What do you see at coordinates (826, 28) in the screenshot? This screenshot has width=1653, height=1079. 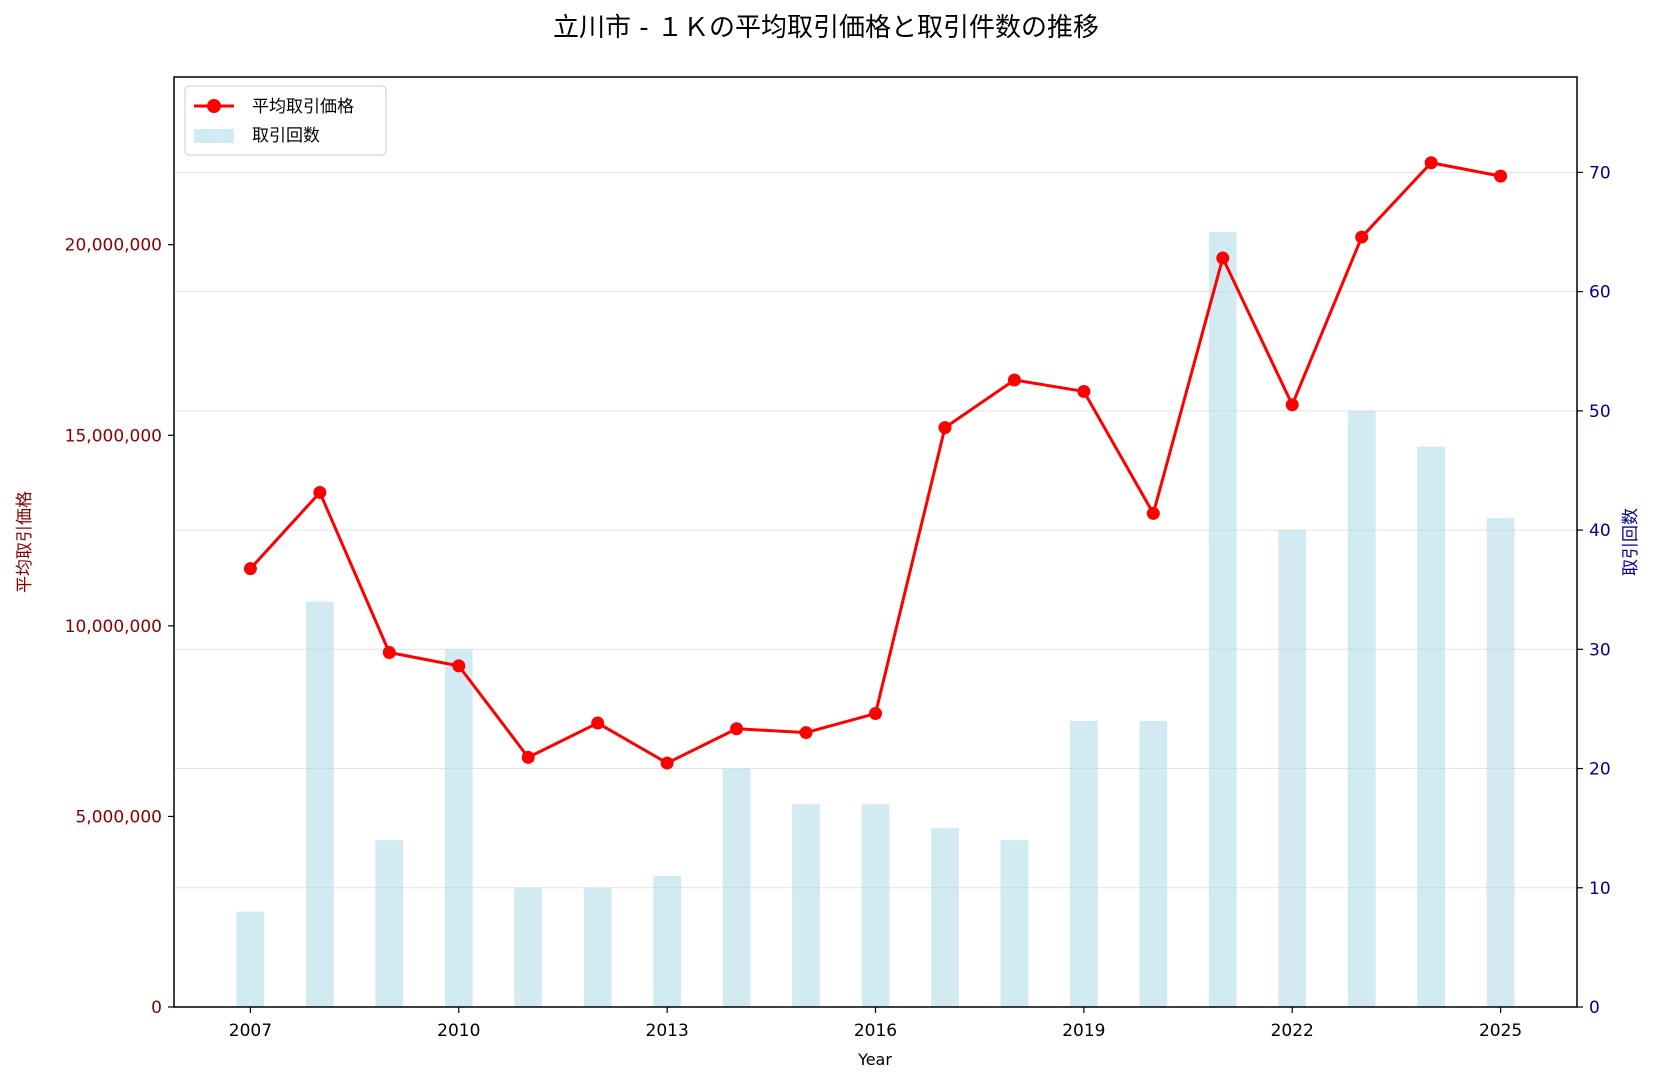 I see `chart-title: 立川市 - １Ｋの平均取引価格と取引件数の推移` at bounding box center [826, 28].